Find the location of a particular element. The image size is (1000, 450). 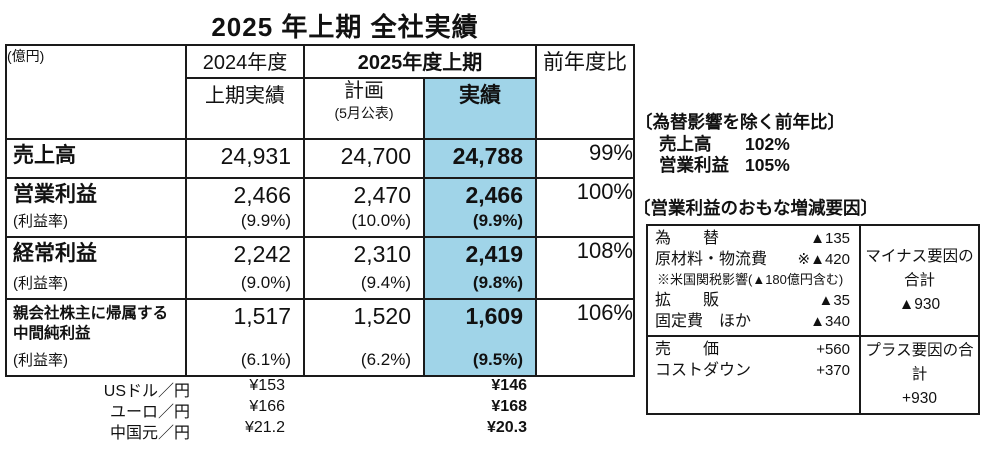

factor-value: ※▲420 is located at coordinates (823, 259).